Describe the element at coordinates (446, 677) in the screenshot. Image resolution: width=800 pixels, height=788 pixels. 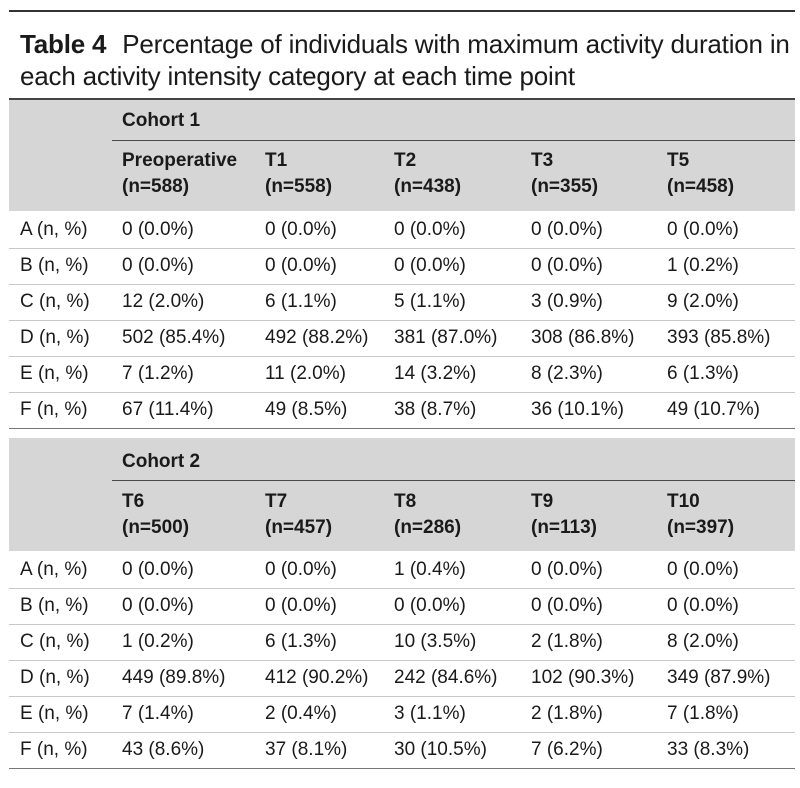
I see `table-cell: 242 (84.6%)` at that location.